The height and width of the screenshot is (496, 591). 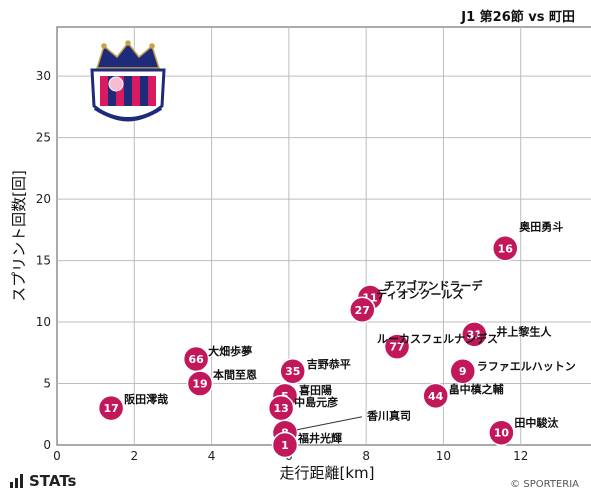 What do you see at coordinates (326, 473) in the screenshot?
I see `x-axis-title: 走行距離[km]` at bounding box center [326, 473].